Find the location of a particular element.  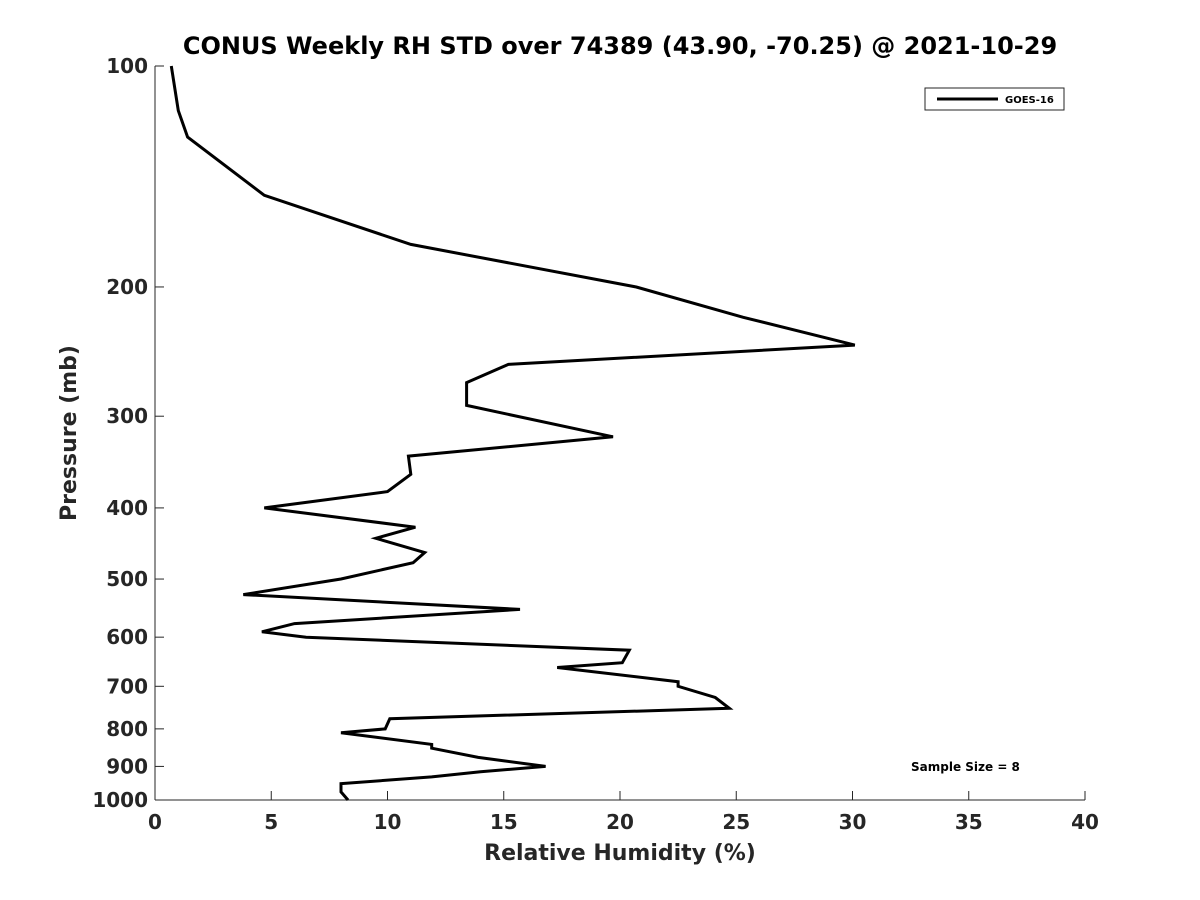

sample-size-annotation: Sample Size = 8 is located at coordinates (965, 767).